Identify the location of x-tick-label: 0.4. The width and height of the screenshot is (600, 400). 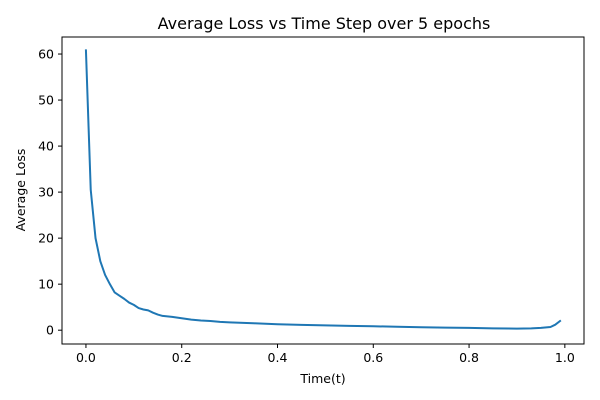
(278, 357).